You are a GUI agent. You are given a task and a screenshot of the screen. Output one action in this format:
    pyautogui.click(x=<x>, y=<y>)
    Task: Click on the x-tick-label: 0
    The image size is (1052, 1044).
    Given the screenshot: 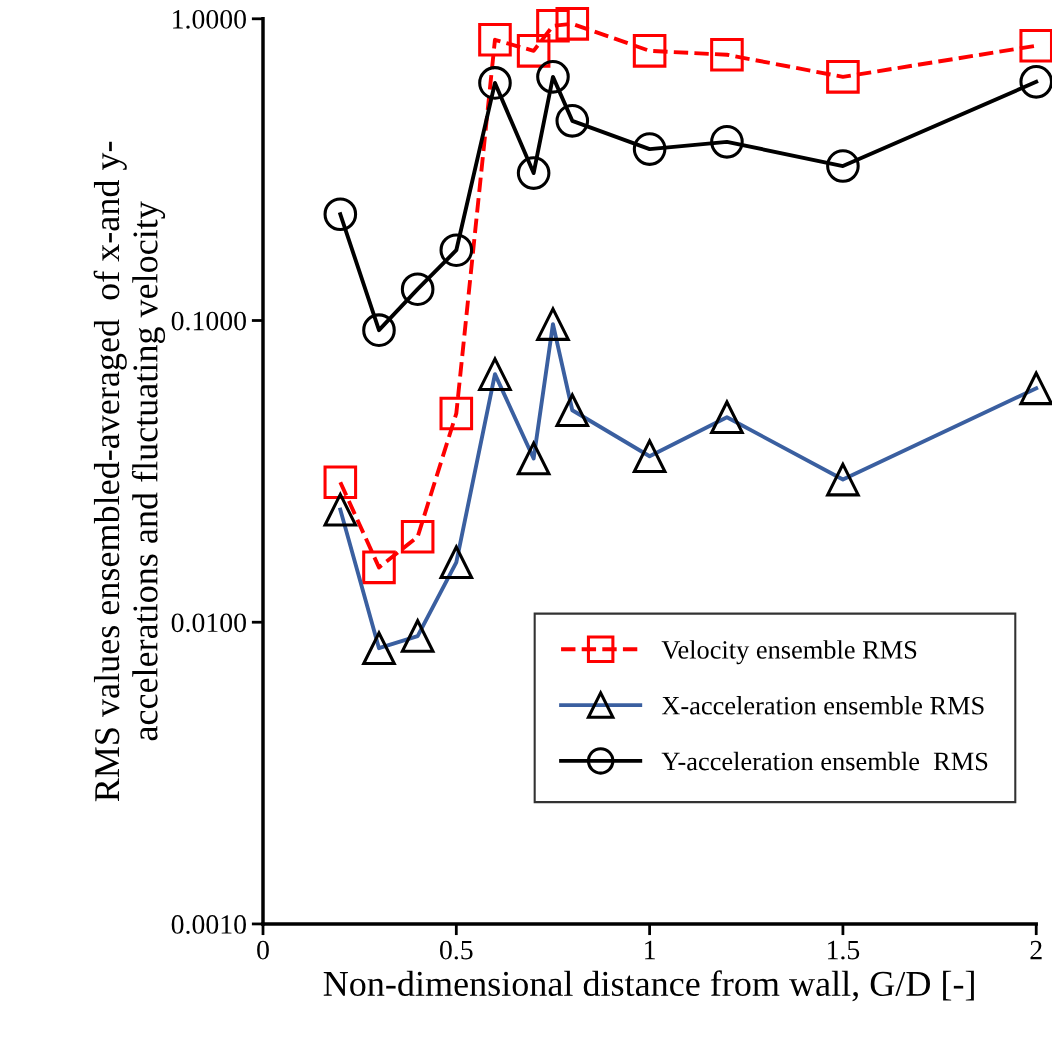 What is the action you would take?
    pyautogui.click(x=263, y=950)
    